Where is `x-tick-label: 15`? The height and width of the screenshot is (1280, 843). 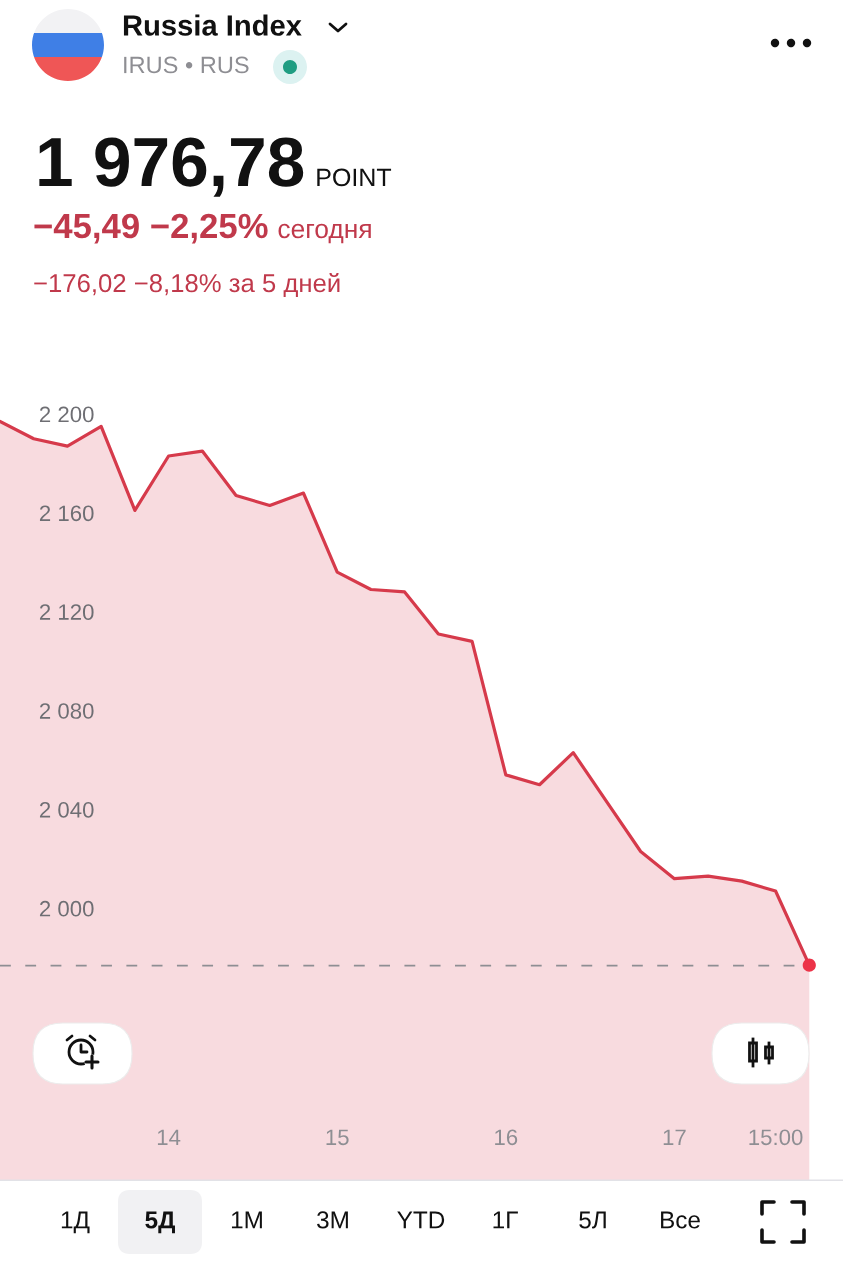
x-tick-label: 15 is located at coordinates (337, 1137).